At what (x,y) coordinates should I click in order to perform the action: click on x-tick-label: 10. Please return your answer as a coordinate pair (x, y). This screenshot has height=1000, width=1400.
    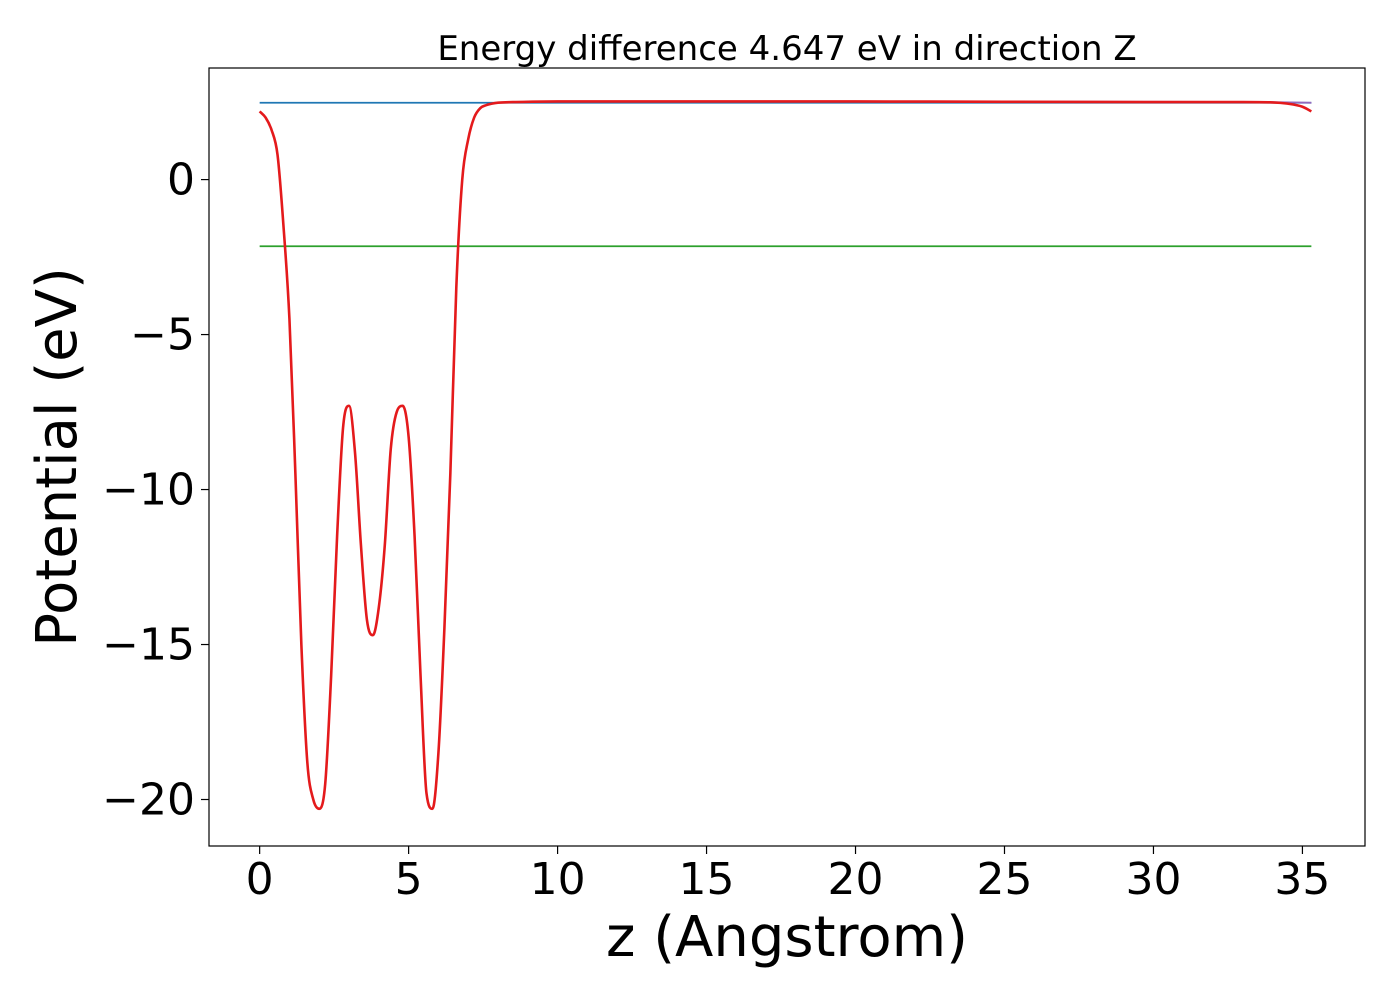
    Looking at the image, I should click on (558, 879).